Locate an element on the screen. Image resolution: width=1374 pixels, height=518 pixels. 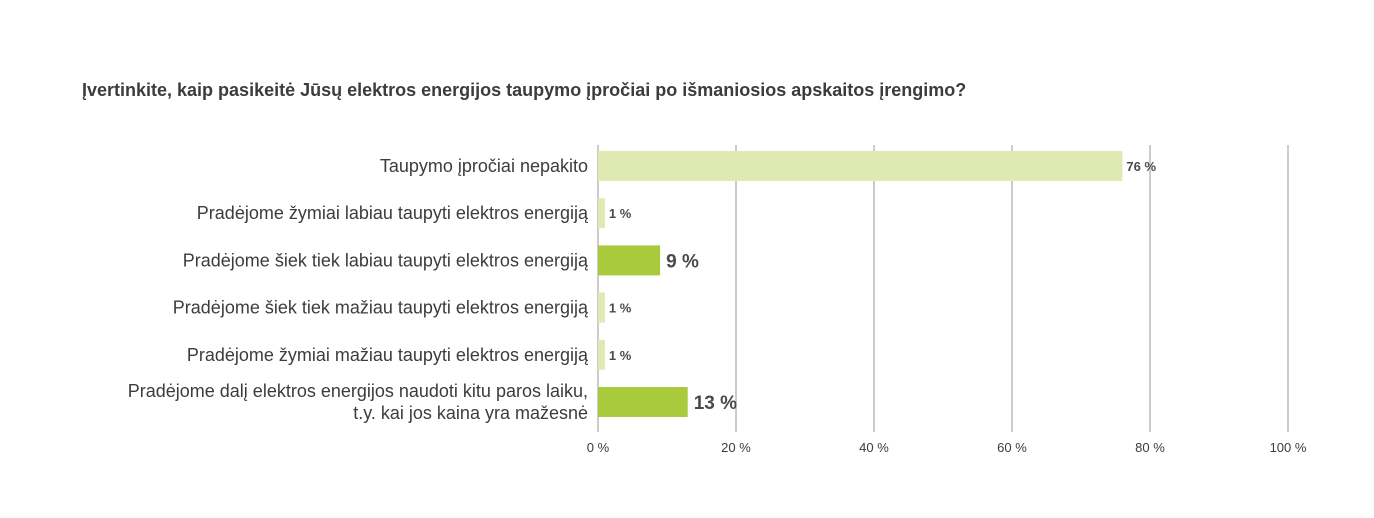
x-tick-label: 40 % is located at coordinates (874, 447).